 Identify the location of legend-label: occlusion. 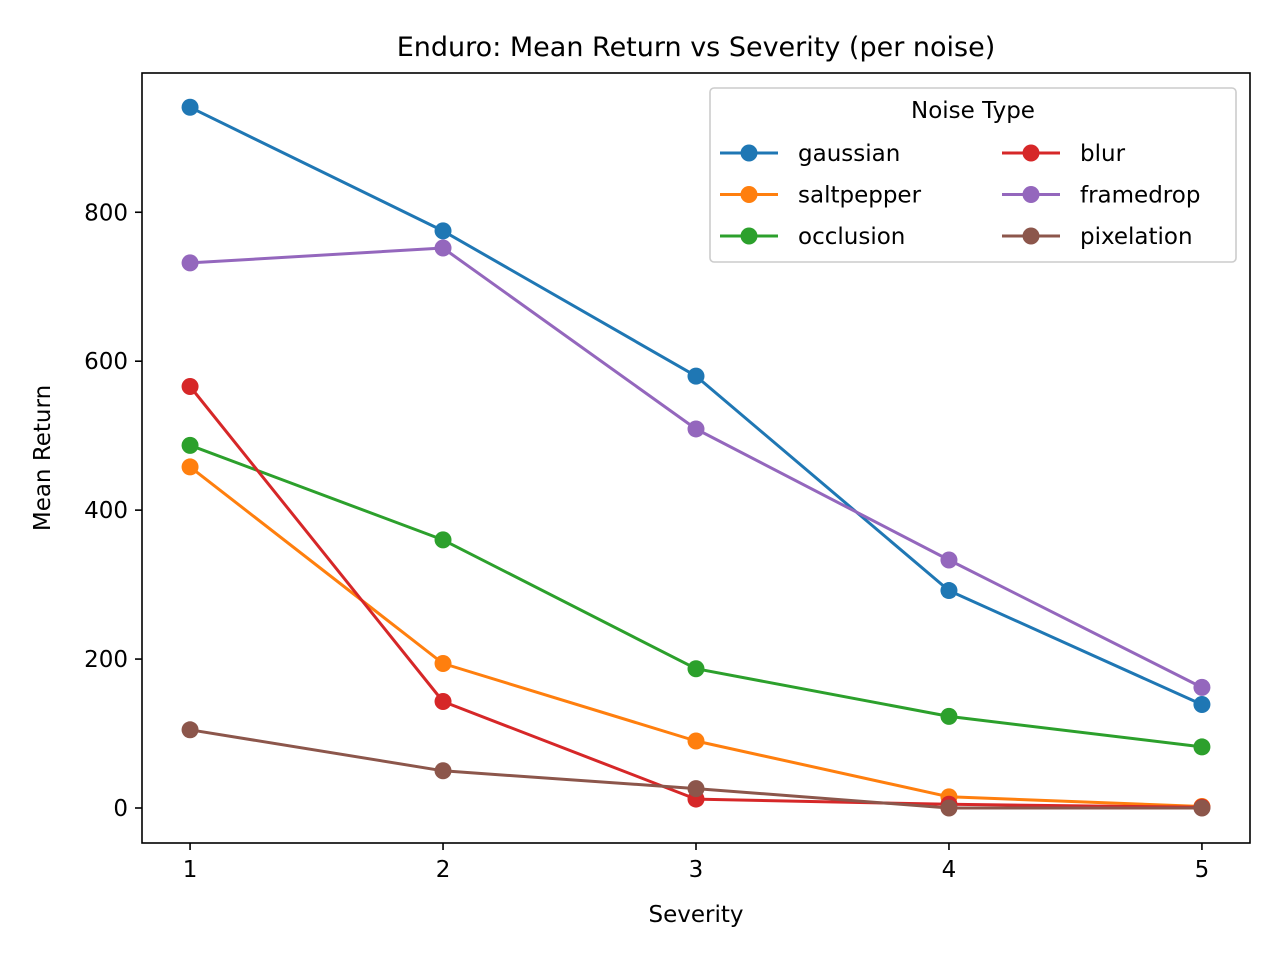
(851, 237).